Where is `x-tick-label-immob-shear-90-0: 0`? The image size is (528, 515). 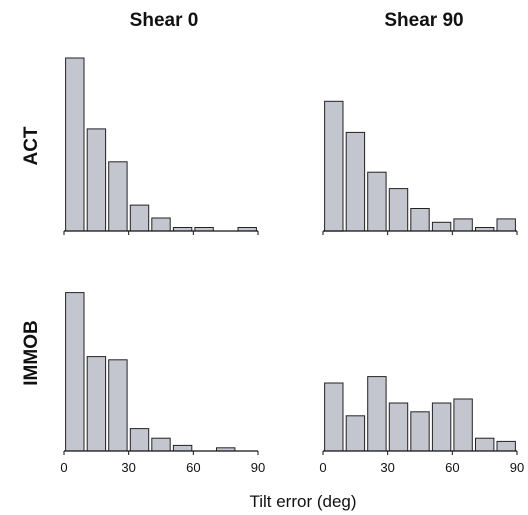 x-tick-label-immob-shear-90-0: 0 is located at coordinates (322, 467).